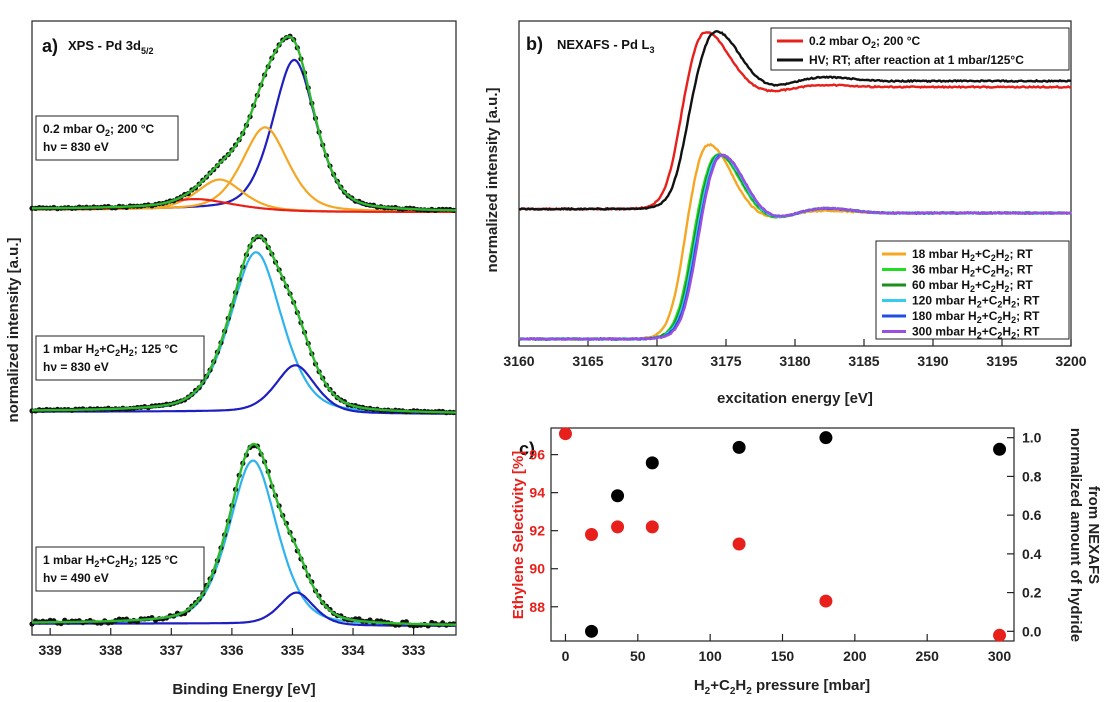  I want to click on panel-c-ytick-left-label: 90, so click(537, 569).